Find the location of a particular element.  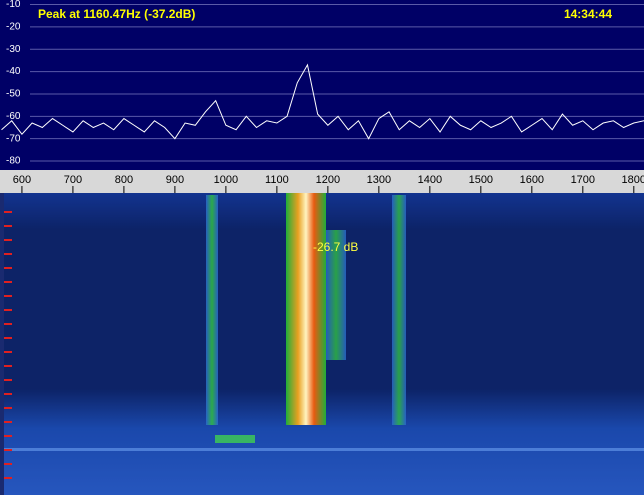

y-tick-label: -60 is located at coordinates (13, 116).